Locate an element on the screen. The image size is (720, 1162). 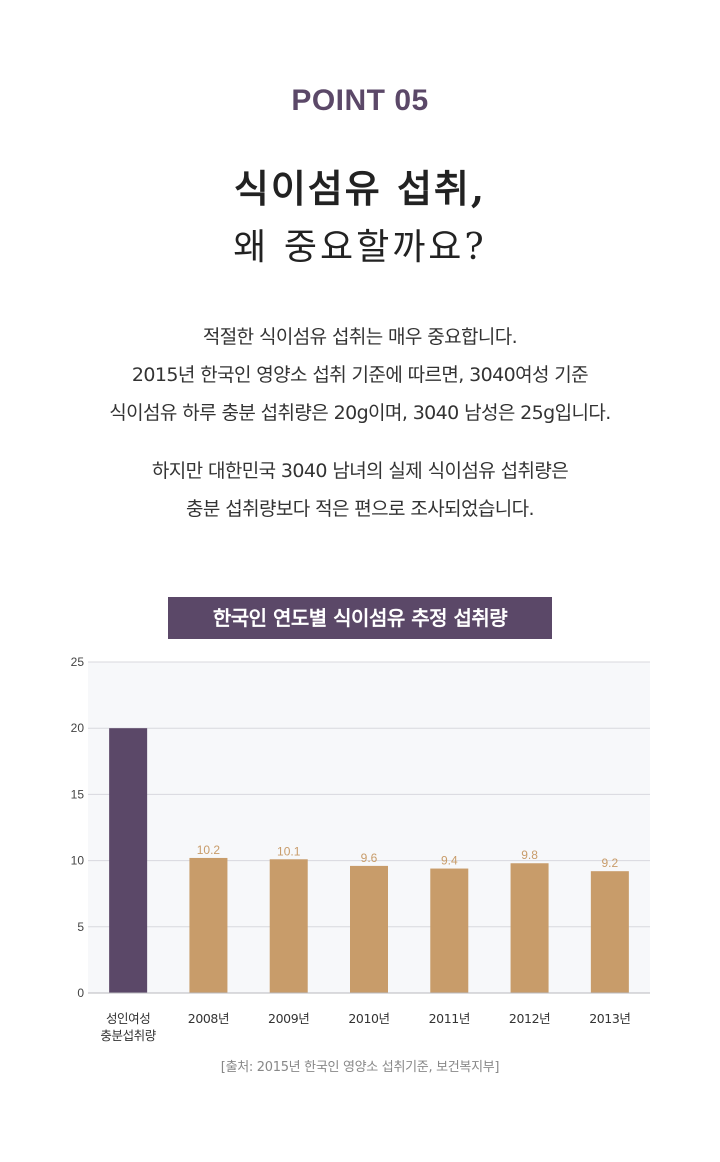
intro-line: 2015년 한국인 영양소 섭취 기준에 따르면, 3040여성 기준 is located at coordinates (360, 375).